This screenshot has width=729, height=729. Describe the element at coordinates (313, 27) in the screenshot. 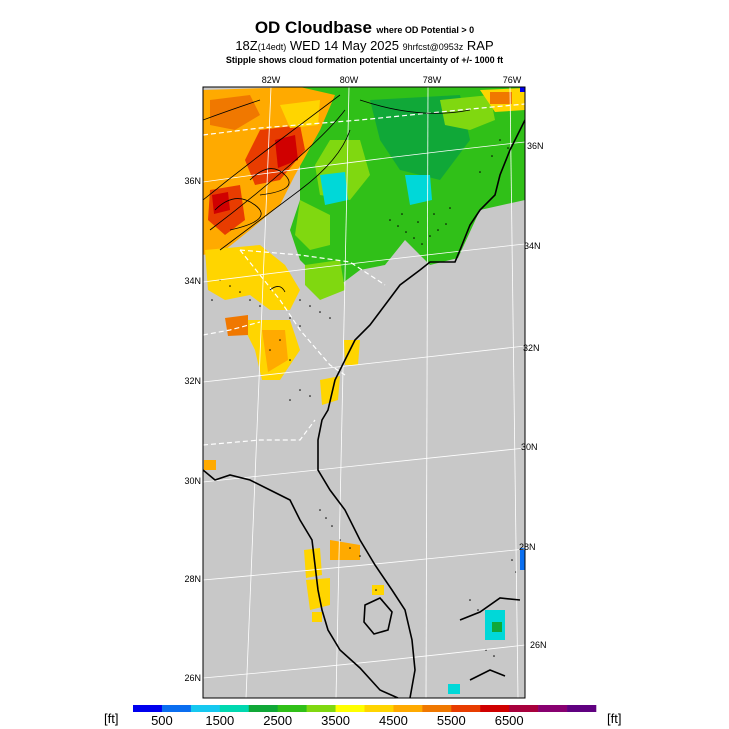

I see `title-main: OD Cloudbase` at that location.